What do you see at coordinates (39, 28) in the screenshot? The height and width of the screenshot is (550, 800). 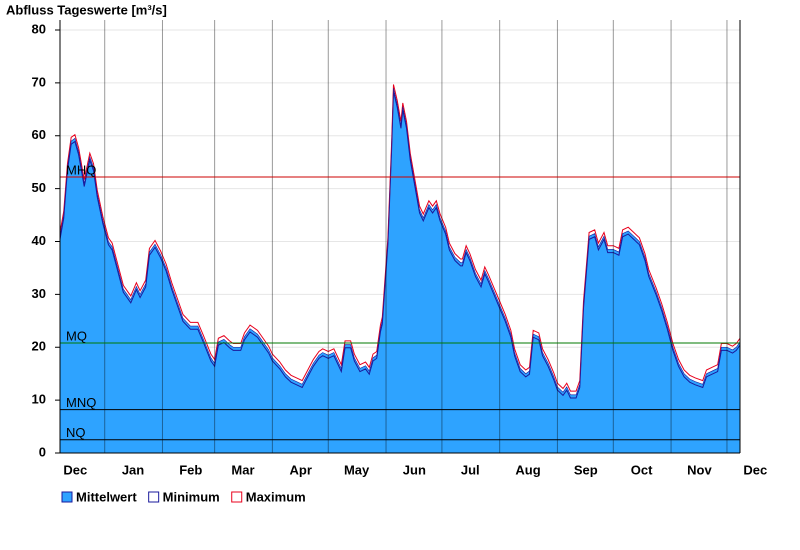 I see `y-tick-label: 80` at bounding box center [39, 28].